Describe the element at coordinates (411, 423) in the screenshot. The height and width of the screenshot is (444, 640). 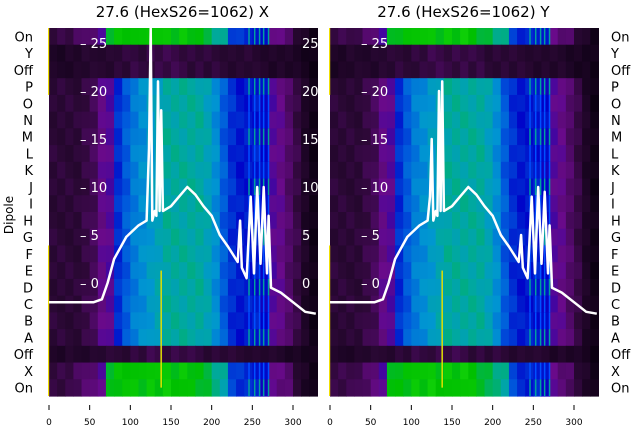
I see `x-tick-label: 100` at that location.